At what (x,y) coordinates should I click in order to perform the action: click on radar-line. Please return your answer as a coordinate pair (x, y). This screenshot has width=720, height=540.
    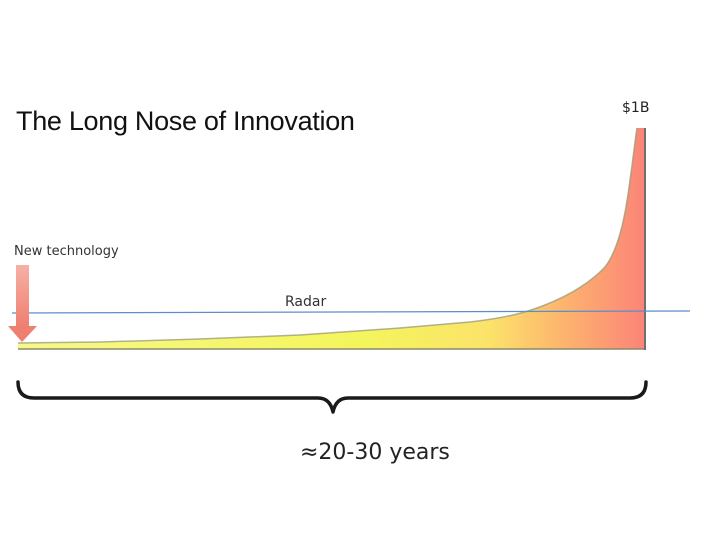
    Looking at the image, I should click on (351, 312).